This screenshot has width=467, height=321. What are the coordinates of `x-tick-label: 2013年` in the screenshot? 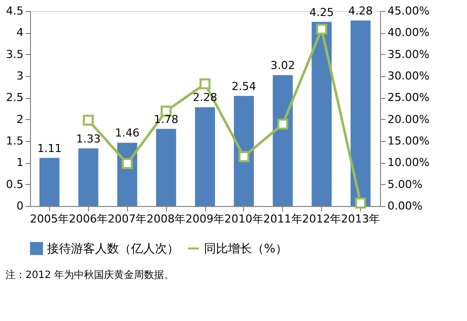 It's located at (360, 219).